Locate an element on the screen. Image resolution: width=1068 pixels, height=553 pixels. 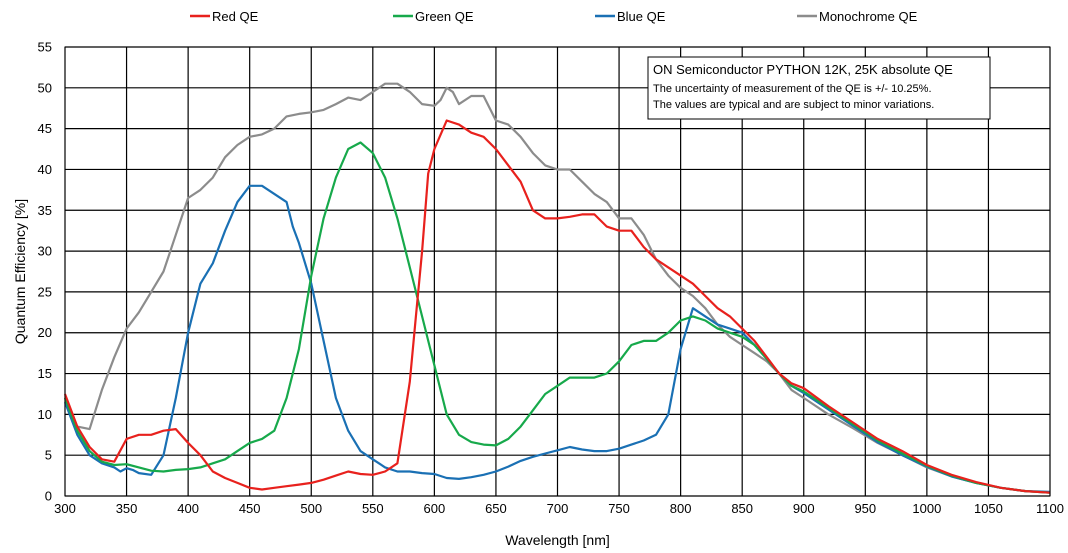
x-tick-label: 900 is located at coordinates (804, 508).